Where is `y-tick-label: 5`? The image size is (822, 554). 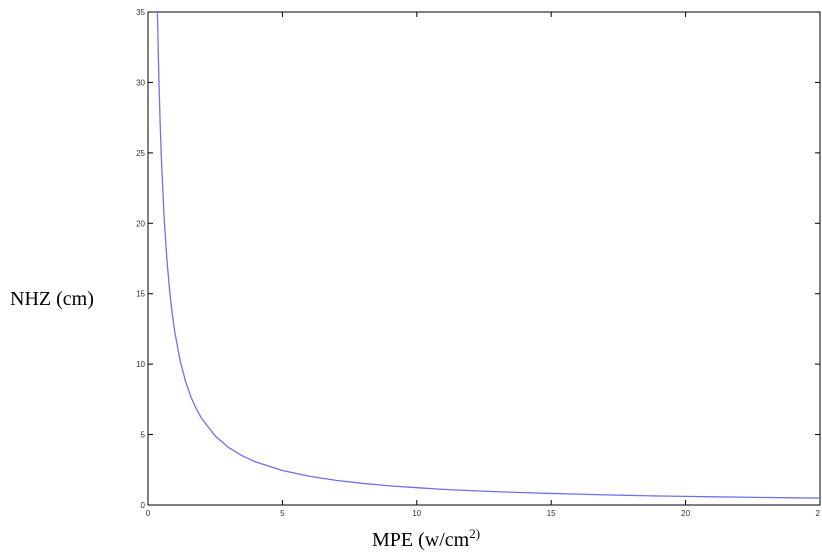
y-tick-label: 5 is located at coordinates (143, 435).